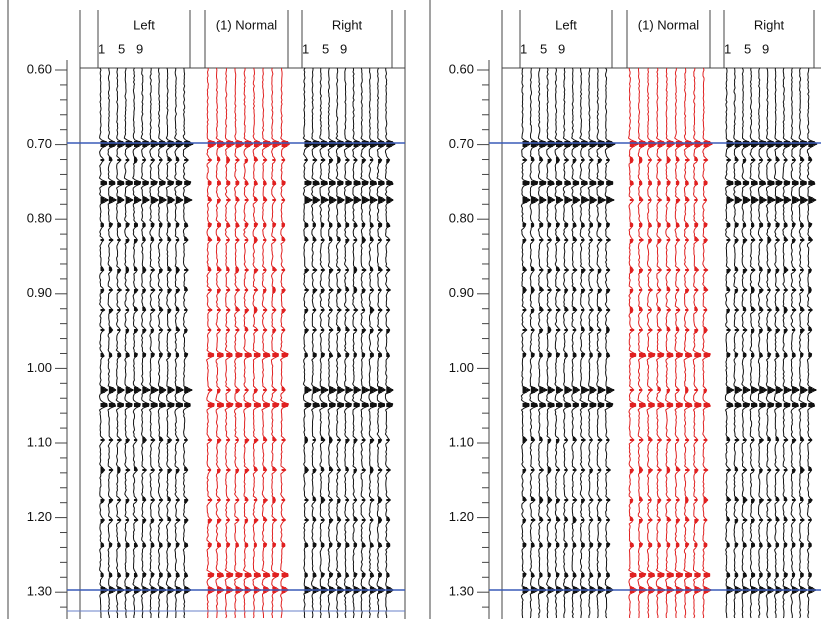 The width and height of the screenshot is (821, 619). What do you see at coordinates (461, 591) in the screenshot?
I see `axis-label: 1.30` at bounding box center [461, 591].